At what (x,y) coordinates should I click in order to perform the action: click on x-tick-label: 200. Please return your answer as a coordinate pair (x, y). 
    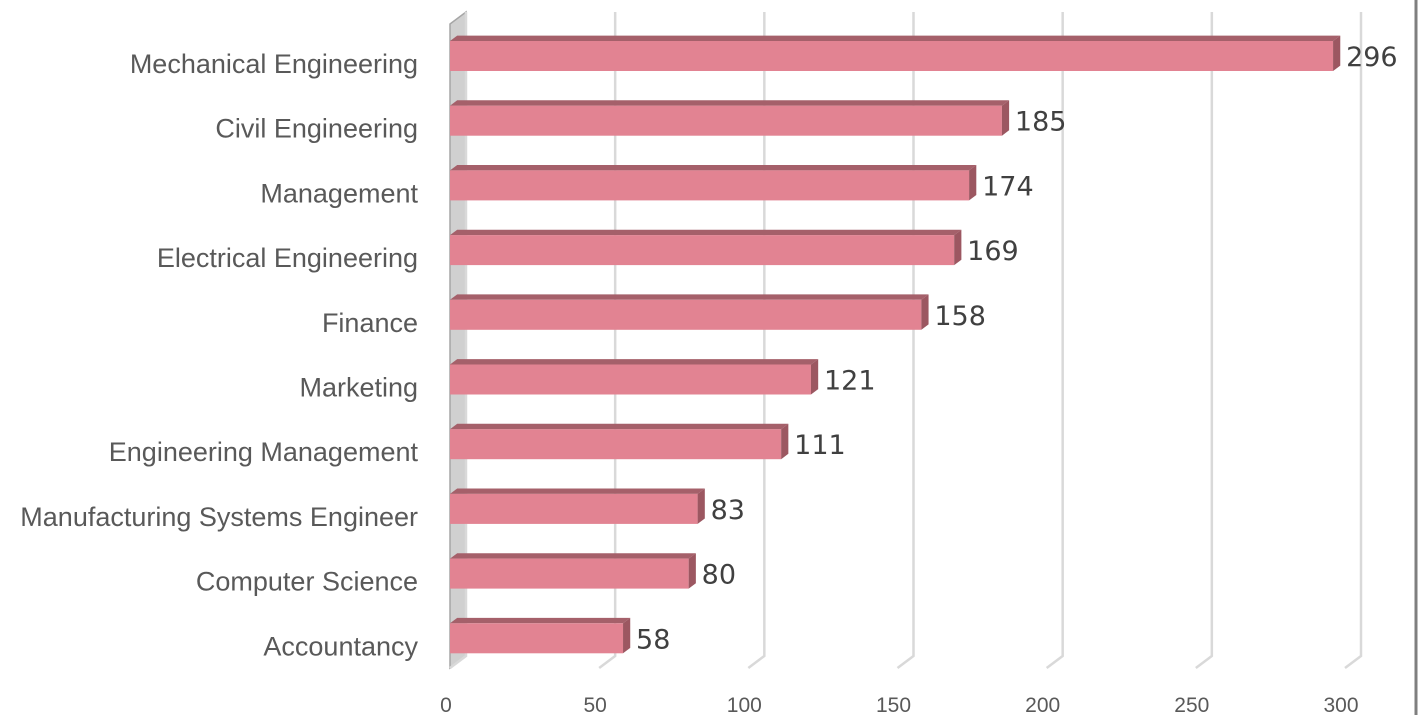
    Looking at the image, I should click on (1042, 704).